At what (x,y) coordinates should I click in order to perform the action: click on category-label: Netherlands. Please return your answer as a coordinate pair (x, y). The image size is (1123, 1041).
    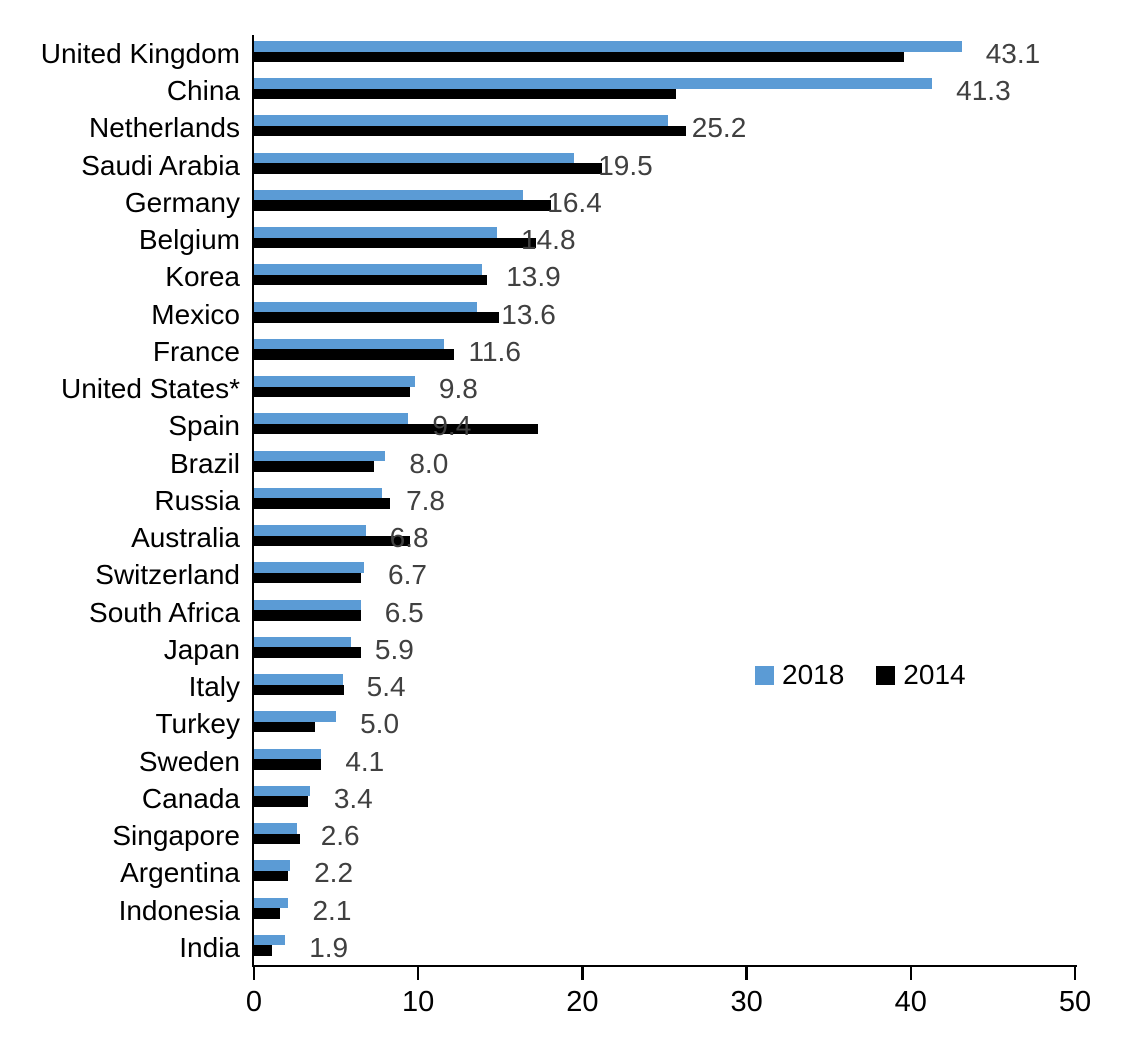
    Looking at the image, I should click on (164, 128).